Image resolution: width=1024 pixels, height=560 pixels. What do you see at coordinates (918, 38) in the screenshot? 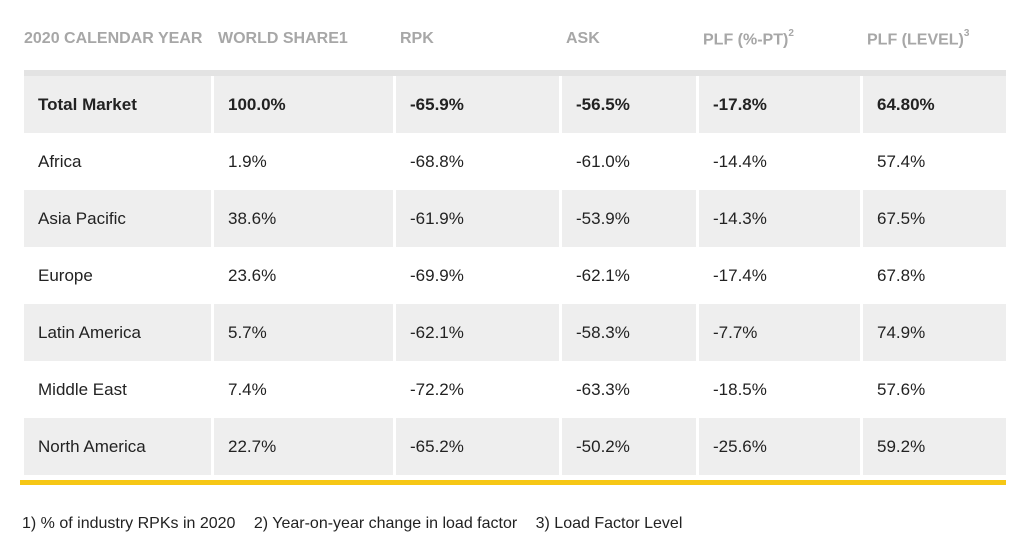
I see `header-plf-level: PLF (LEVEL)3` at bounding box center [918, 38].